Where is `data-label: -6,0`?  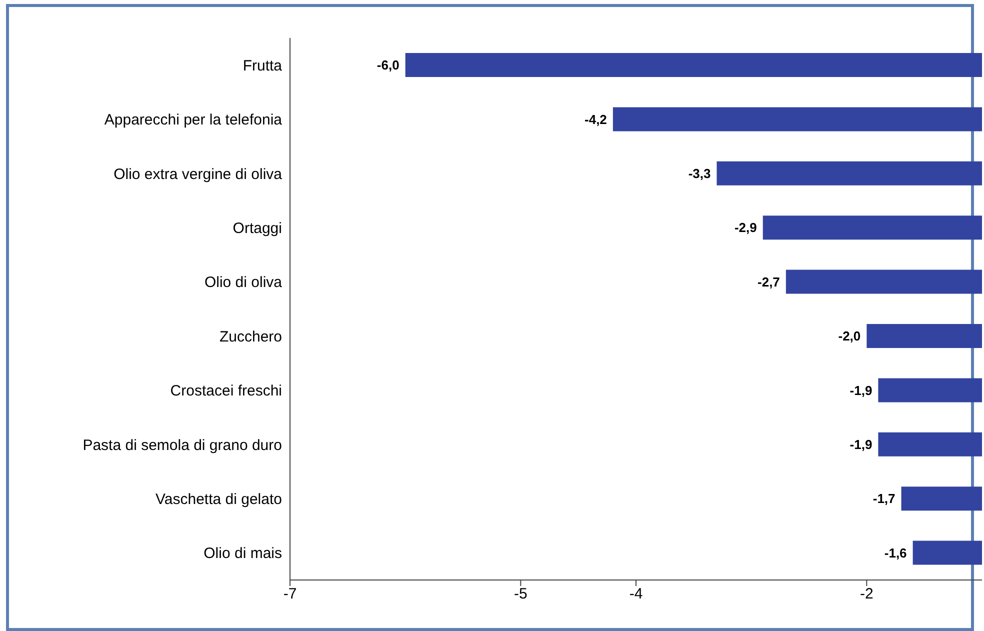 data-label: -6,0 is located at coordinates (388, 65).